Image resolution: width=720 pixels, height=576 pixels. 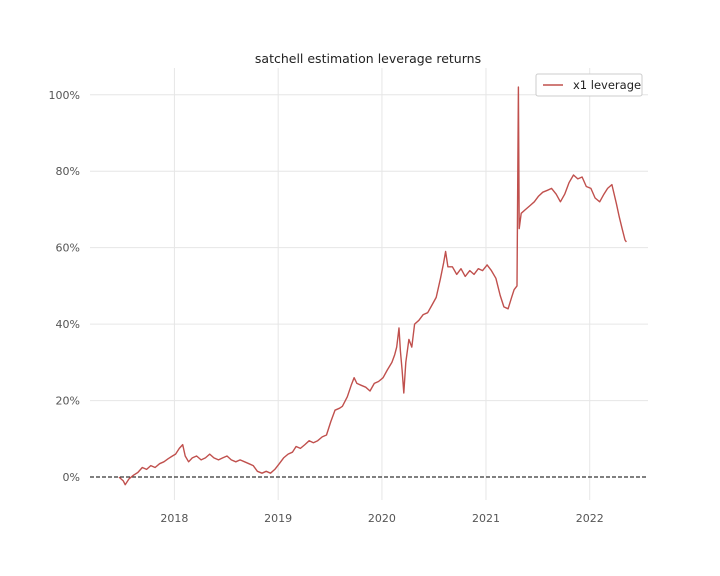 I want to click on x-tick-label: 2021, so click(x=486, y=518).